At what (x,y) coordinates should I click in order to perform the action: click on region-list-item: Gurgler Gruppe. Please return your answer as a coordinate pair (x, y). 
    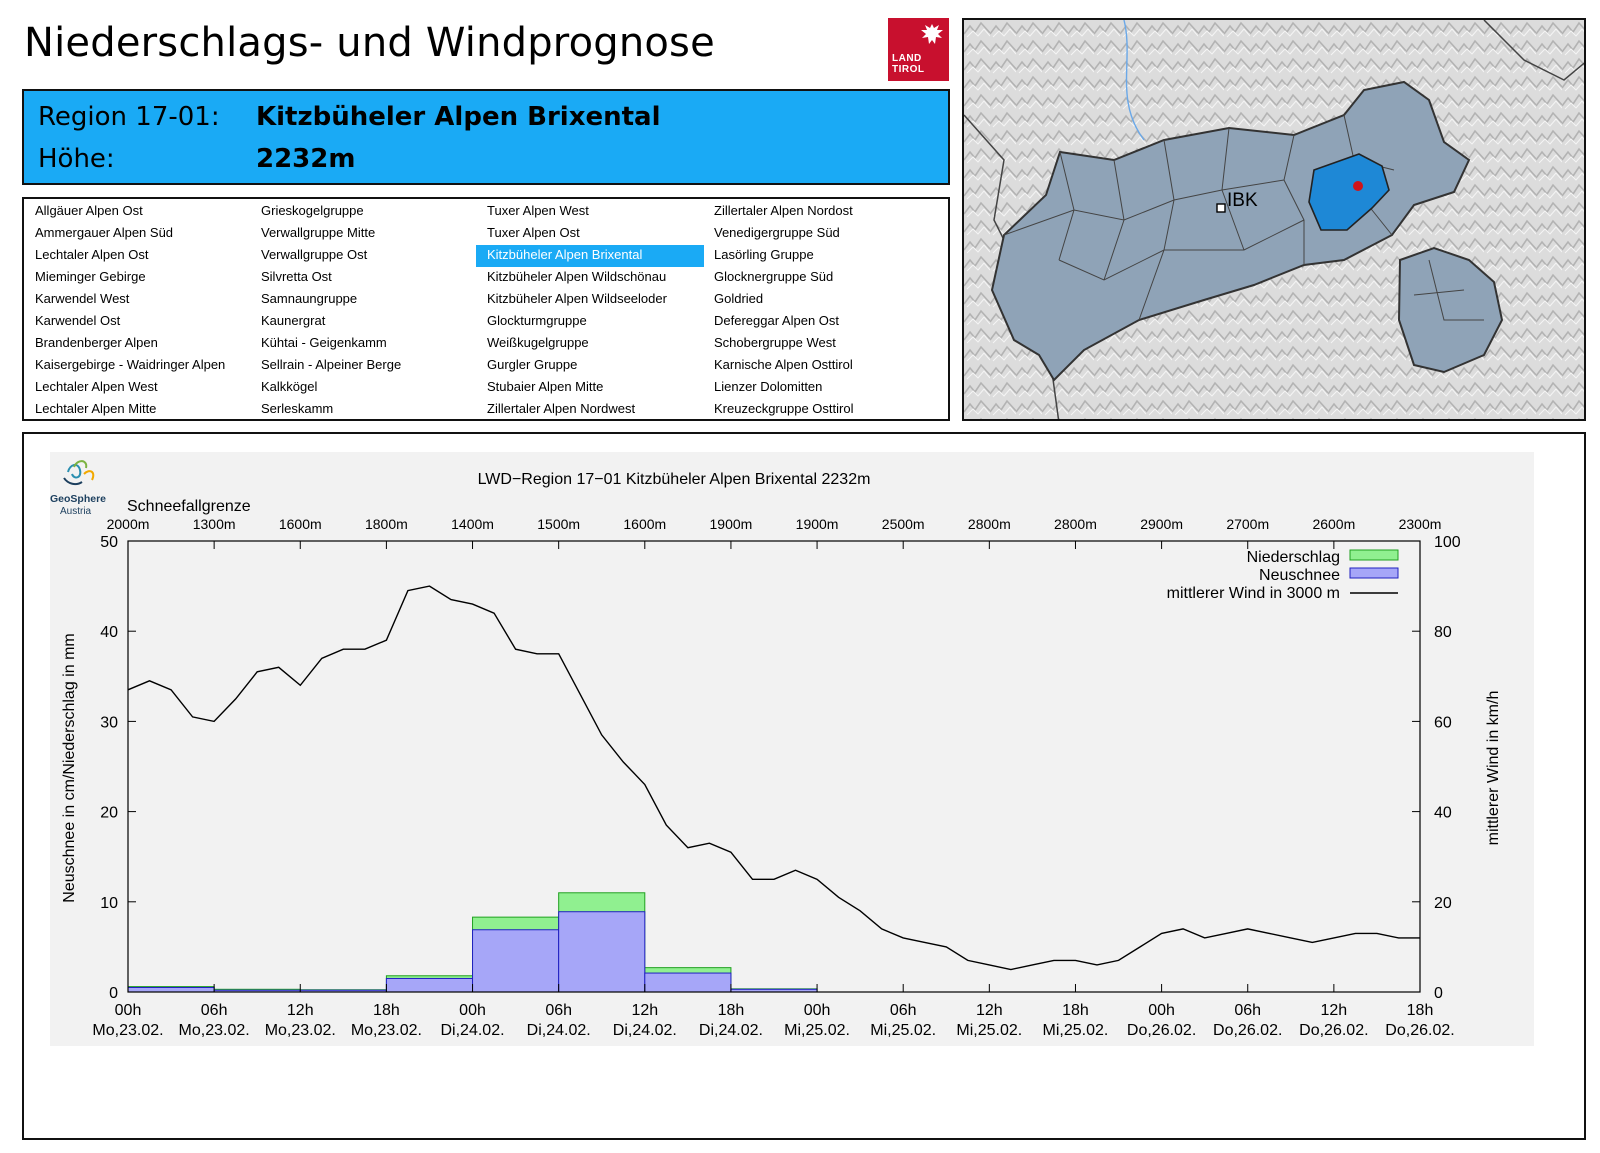
    Looking at the image, I should click on (532, 364).